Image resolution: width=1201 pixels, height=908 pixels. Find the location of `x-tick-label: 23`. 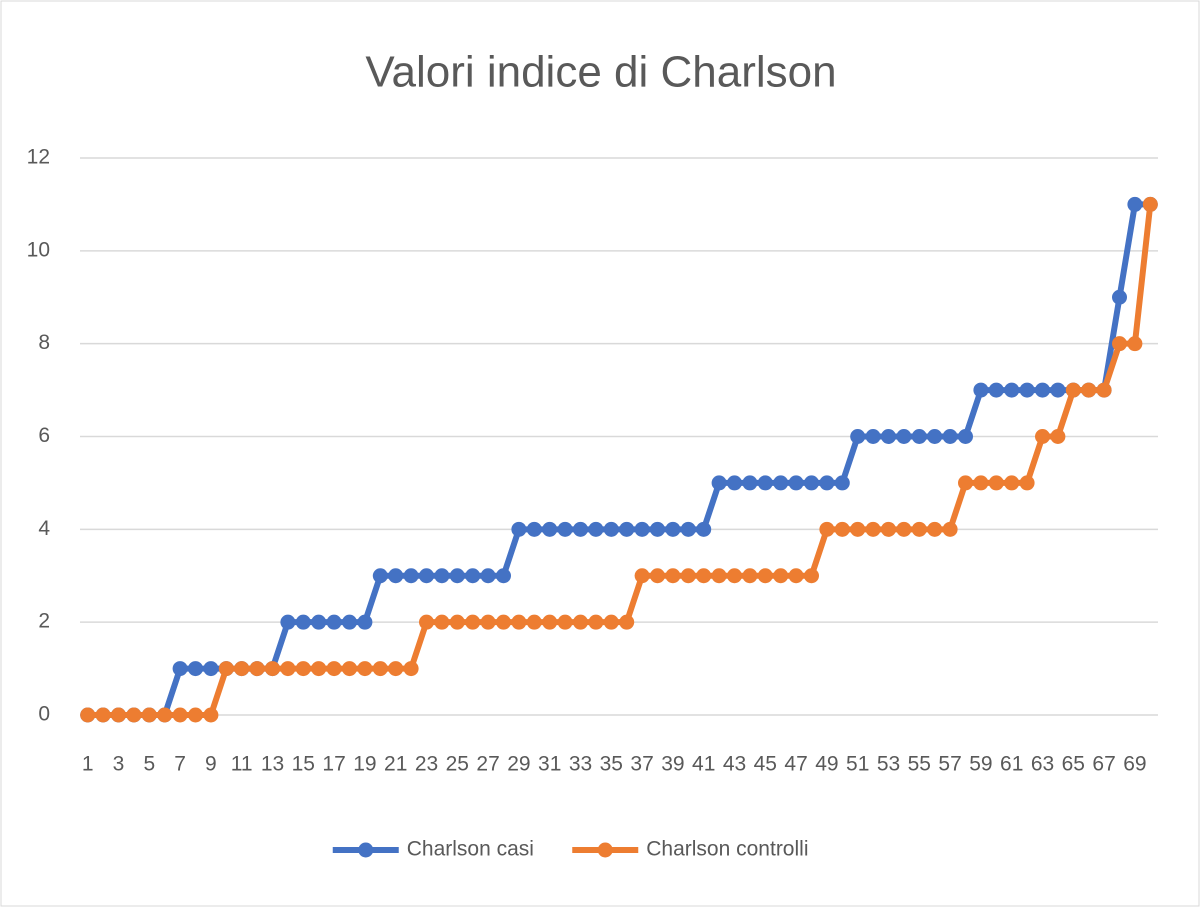

x-tick-label: 23 is located at coordinates (426, 764).